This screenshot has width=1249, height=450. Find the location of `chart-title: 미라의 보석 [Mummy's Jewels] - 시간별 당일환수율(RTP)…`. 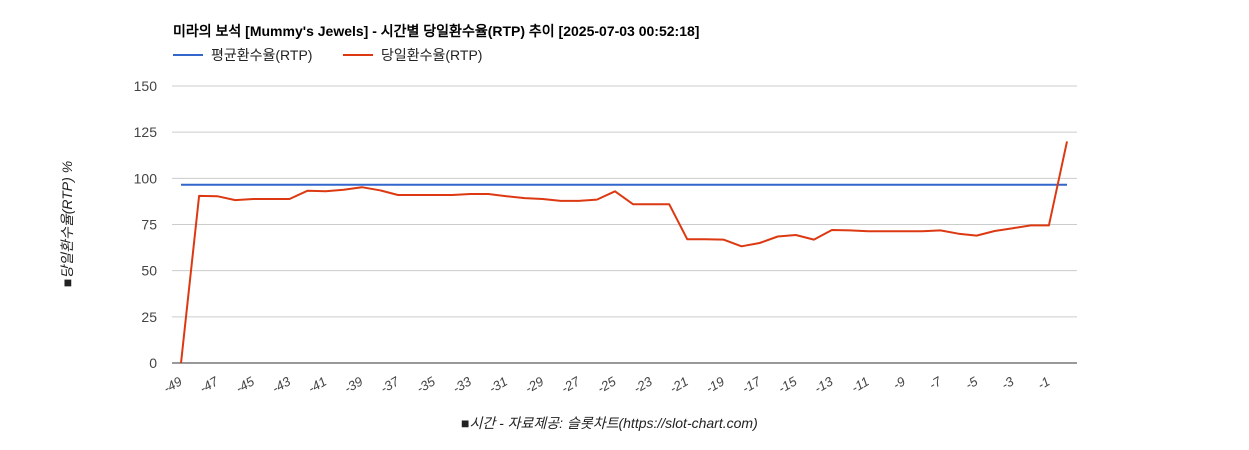

chart-title: 미라의 보석 [Mummy's Jewels] - 시간별 당일환수율(RTP)… is located at coordinates (436, 31).